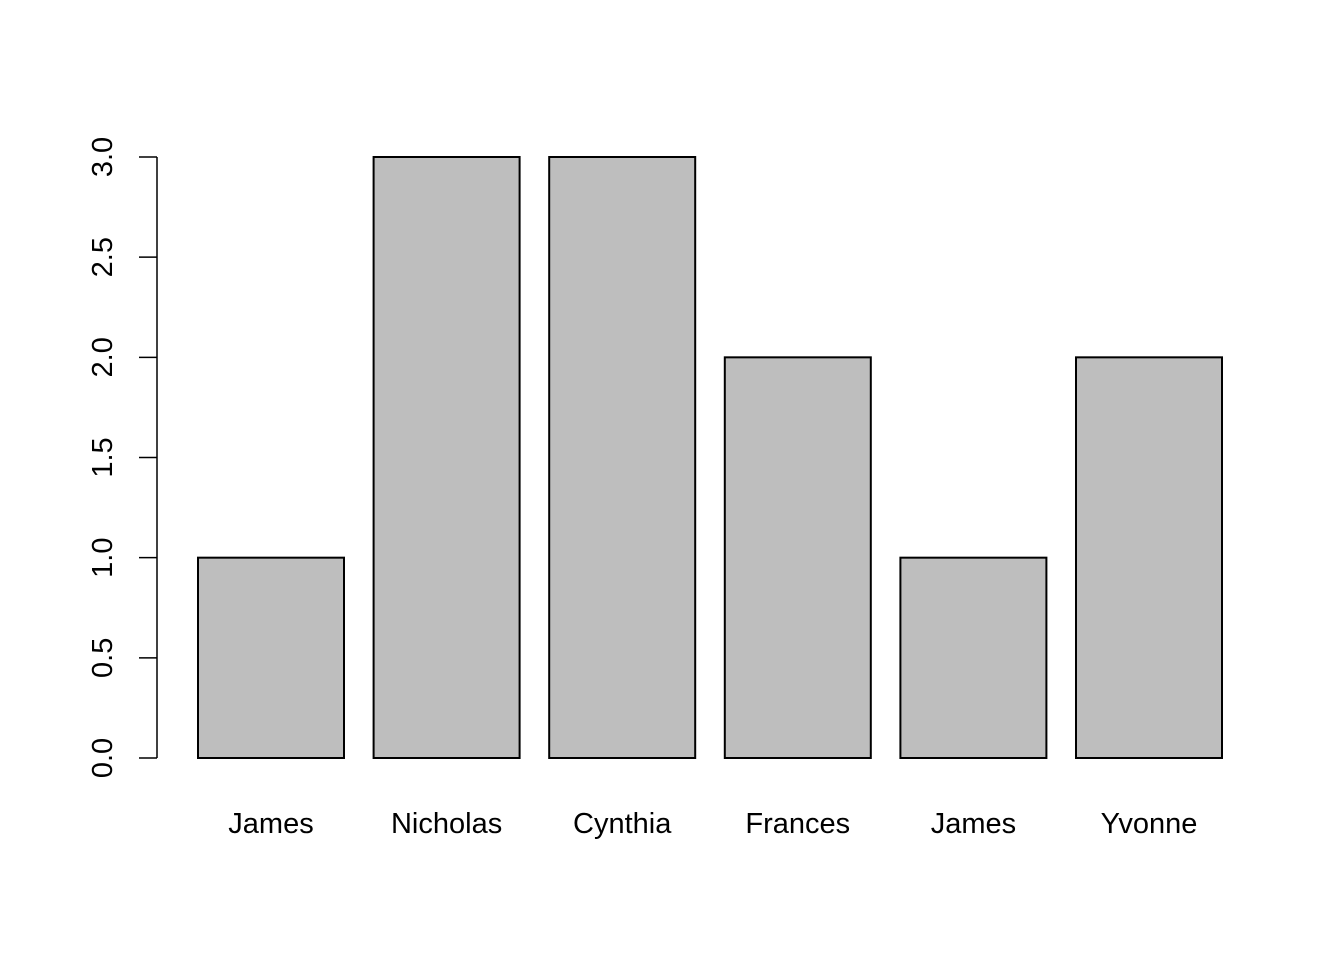  I want to click on y-axis: 0.0 0.5 1.0 1.5 2.0 2.5 3.0, so click(122, 457).